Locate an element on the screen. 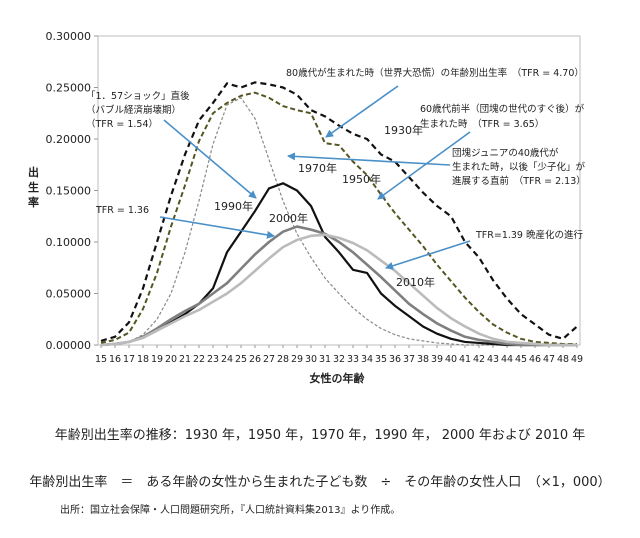 This screenshot has height=538, width=640. y-tick-label: 0.05000 is located at coordinates (69, 294).